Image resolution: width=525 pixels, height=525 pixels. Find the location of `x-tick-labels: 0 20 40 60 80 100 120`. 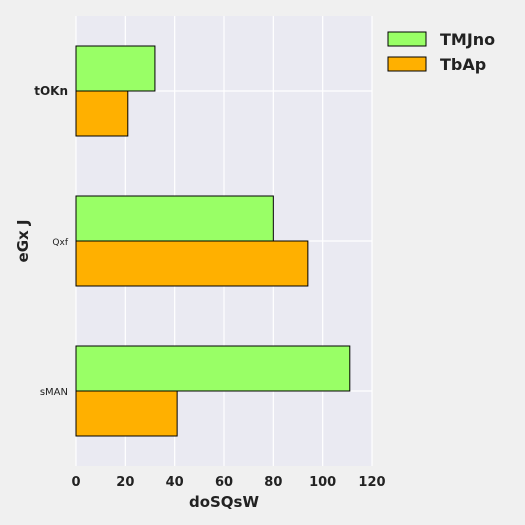

x-tick-labels: 0 20 40 60 80 100 120 is located at coordinates (228, 482).